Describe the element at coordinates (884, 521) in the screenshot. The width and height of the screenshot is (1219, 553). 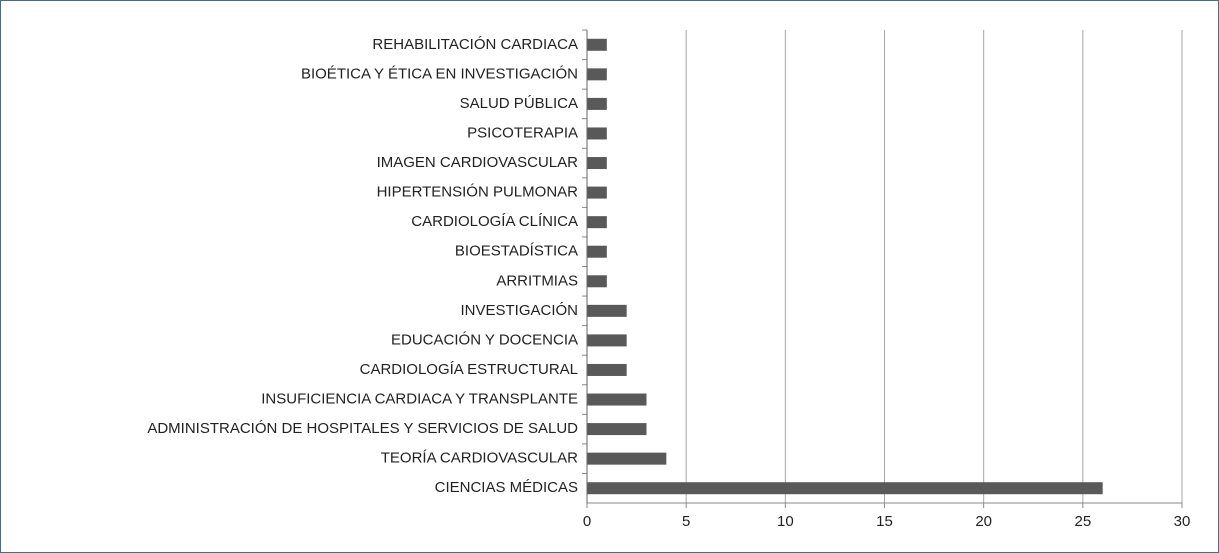
I see `x-tick-label: 15` at that location.